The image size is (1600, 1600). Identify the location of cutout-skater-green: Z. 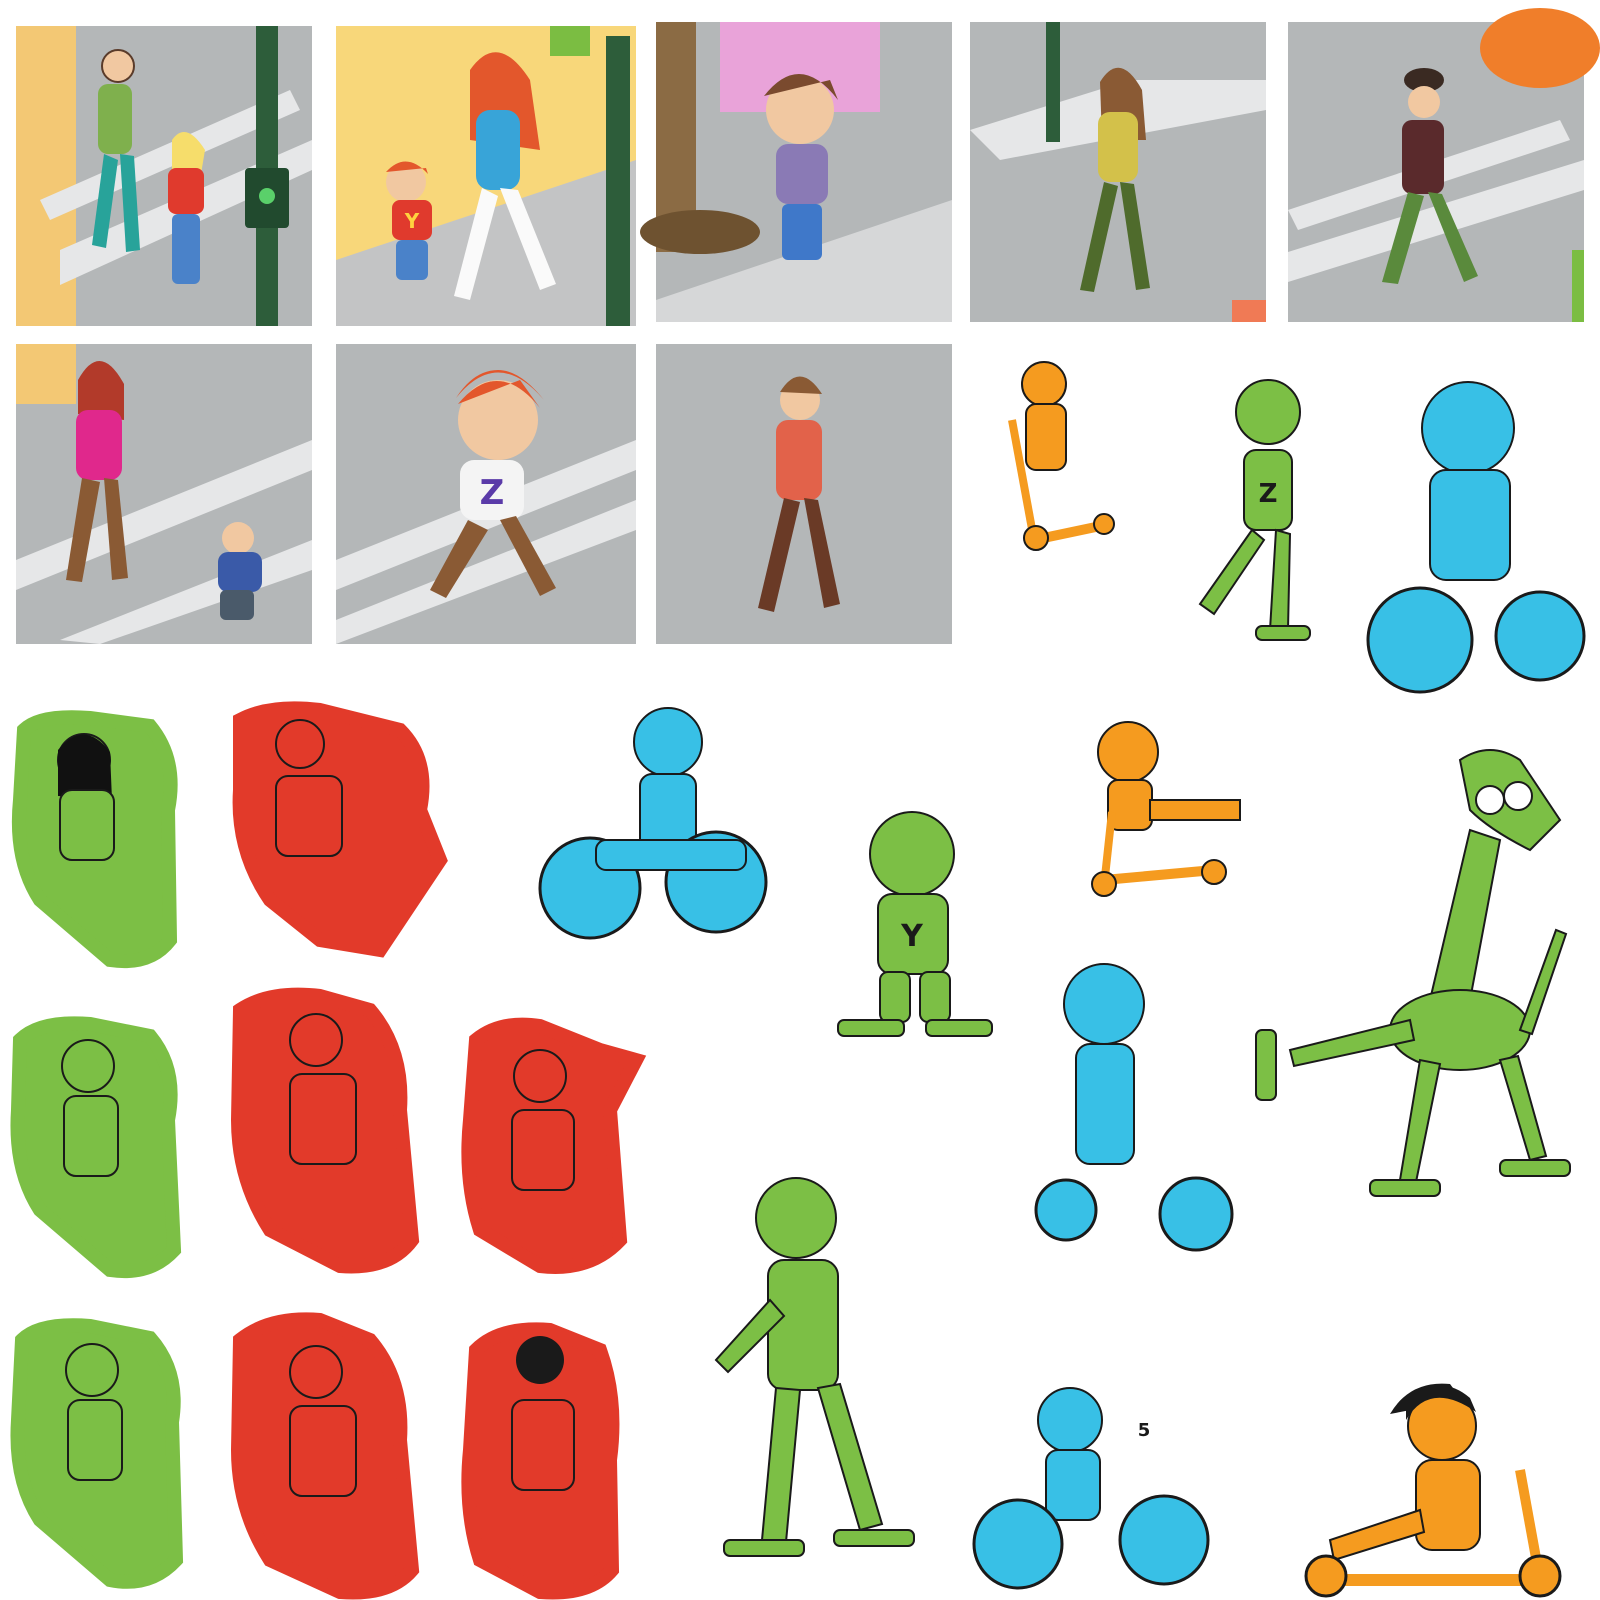
(1254, 510).